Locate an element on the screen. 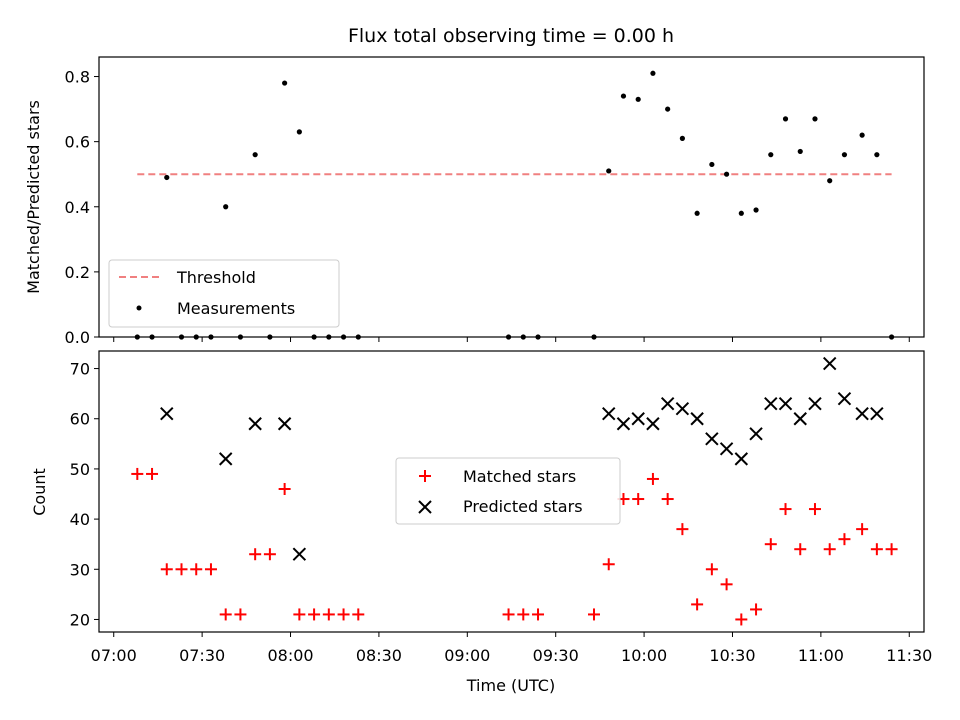 Image resolution: width=960 pixels, height=720 pixels. predicted-stars-legend-marker is located at coordinates (425, 507).